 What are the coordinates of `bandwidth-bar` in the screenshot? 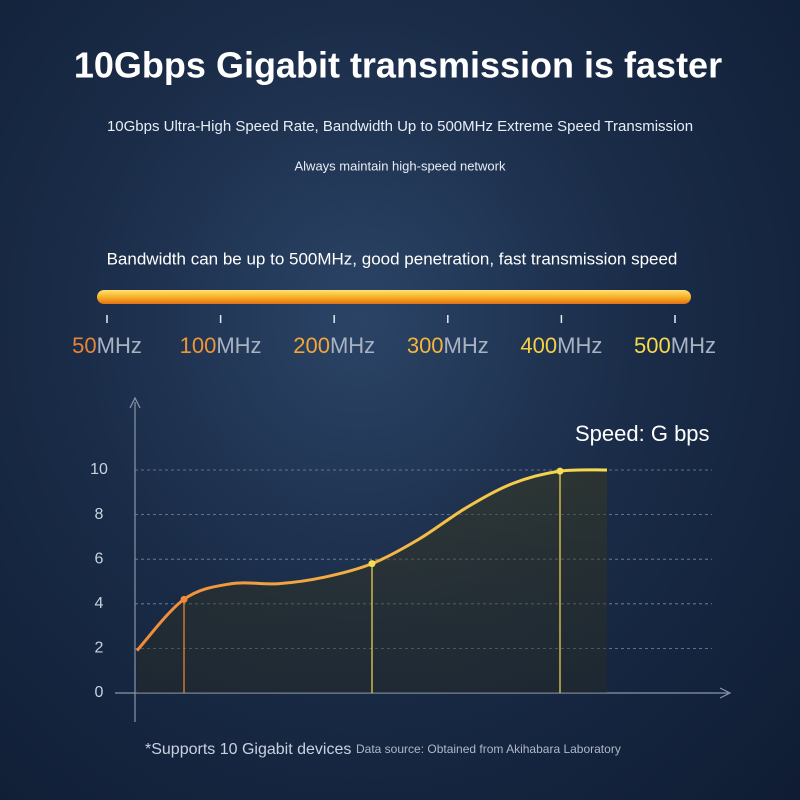 It's located at (394, 297).